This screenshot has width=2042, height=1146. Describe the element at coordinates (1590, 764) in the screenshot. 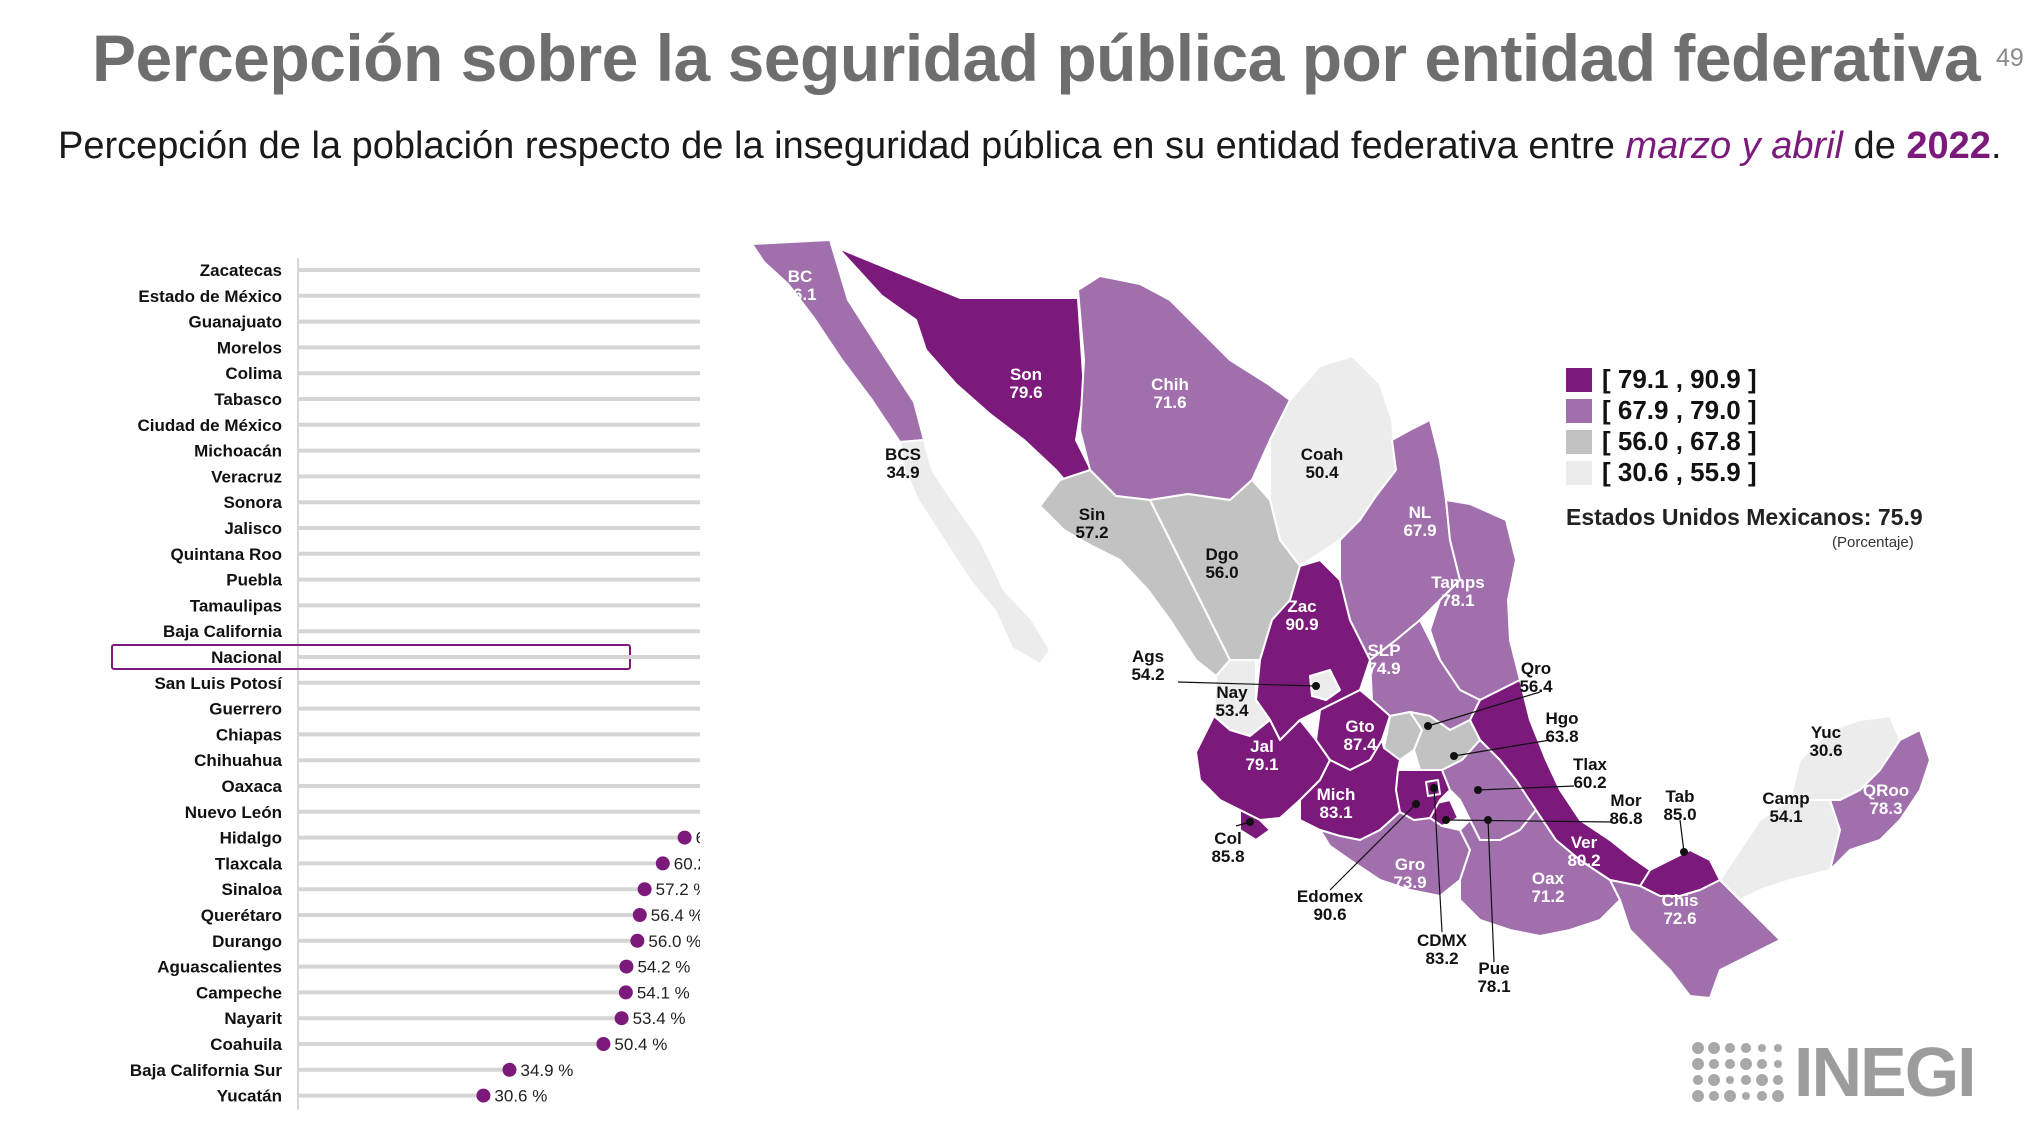

I see `state-abbr: Tlax` at that location.